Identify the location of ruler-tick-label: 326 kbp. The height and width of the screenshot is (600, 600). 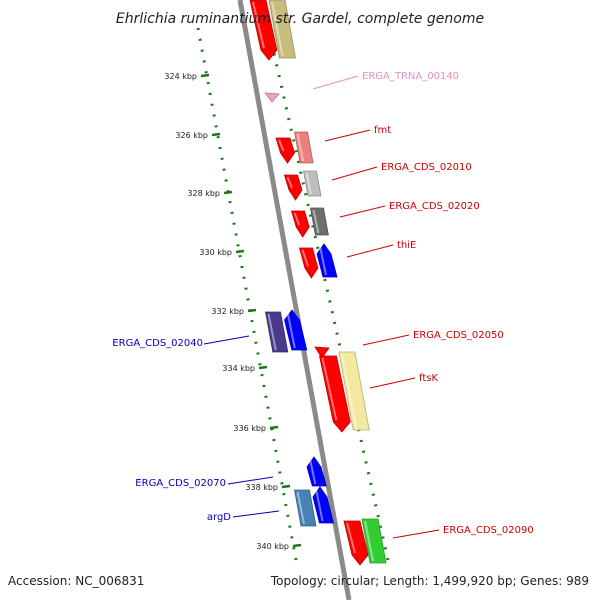
(191, 135).